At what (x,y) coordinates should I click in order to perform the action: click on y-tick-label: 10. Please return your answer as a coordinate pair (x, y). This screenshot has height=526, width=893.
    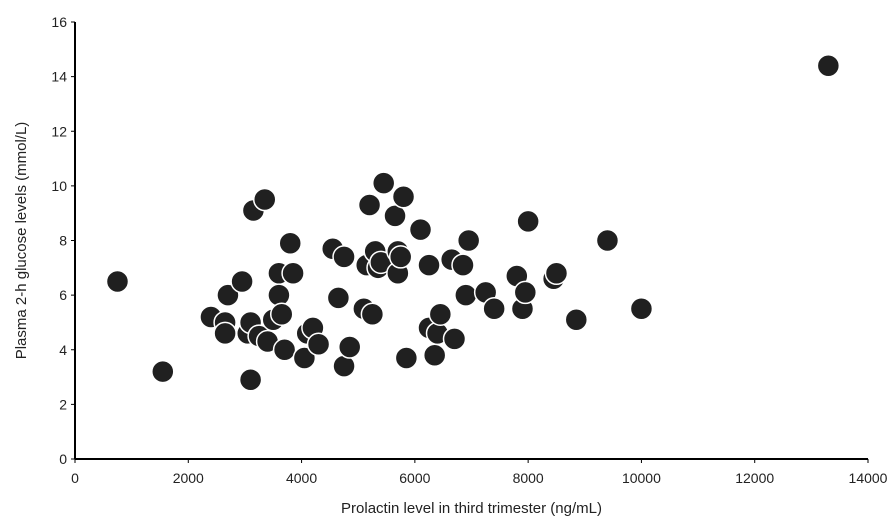
    Looking at the image, I should click on (59, 186).